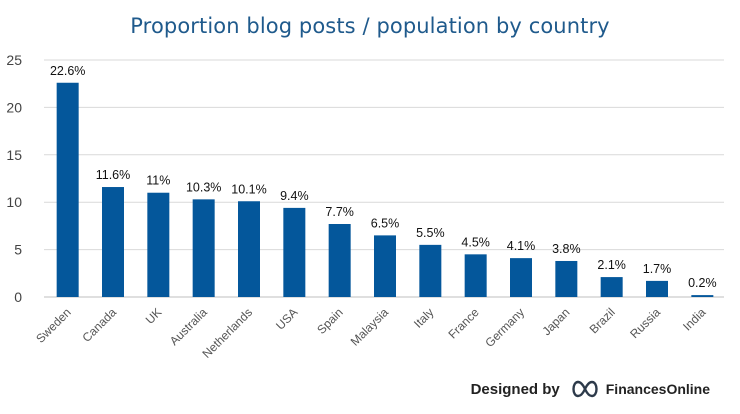  What do you see at coordinates (566, 278) in the screenshot?
I see `bar-japan` at bounding box center [566, 278].